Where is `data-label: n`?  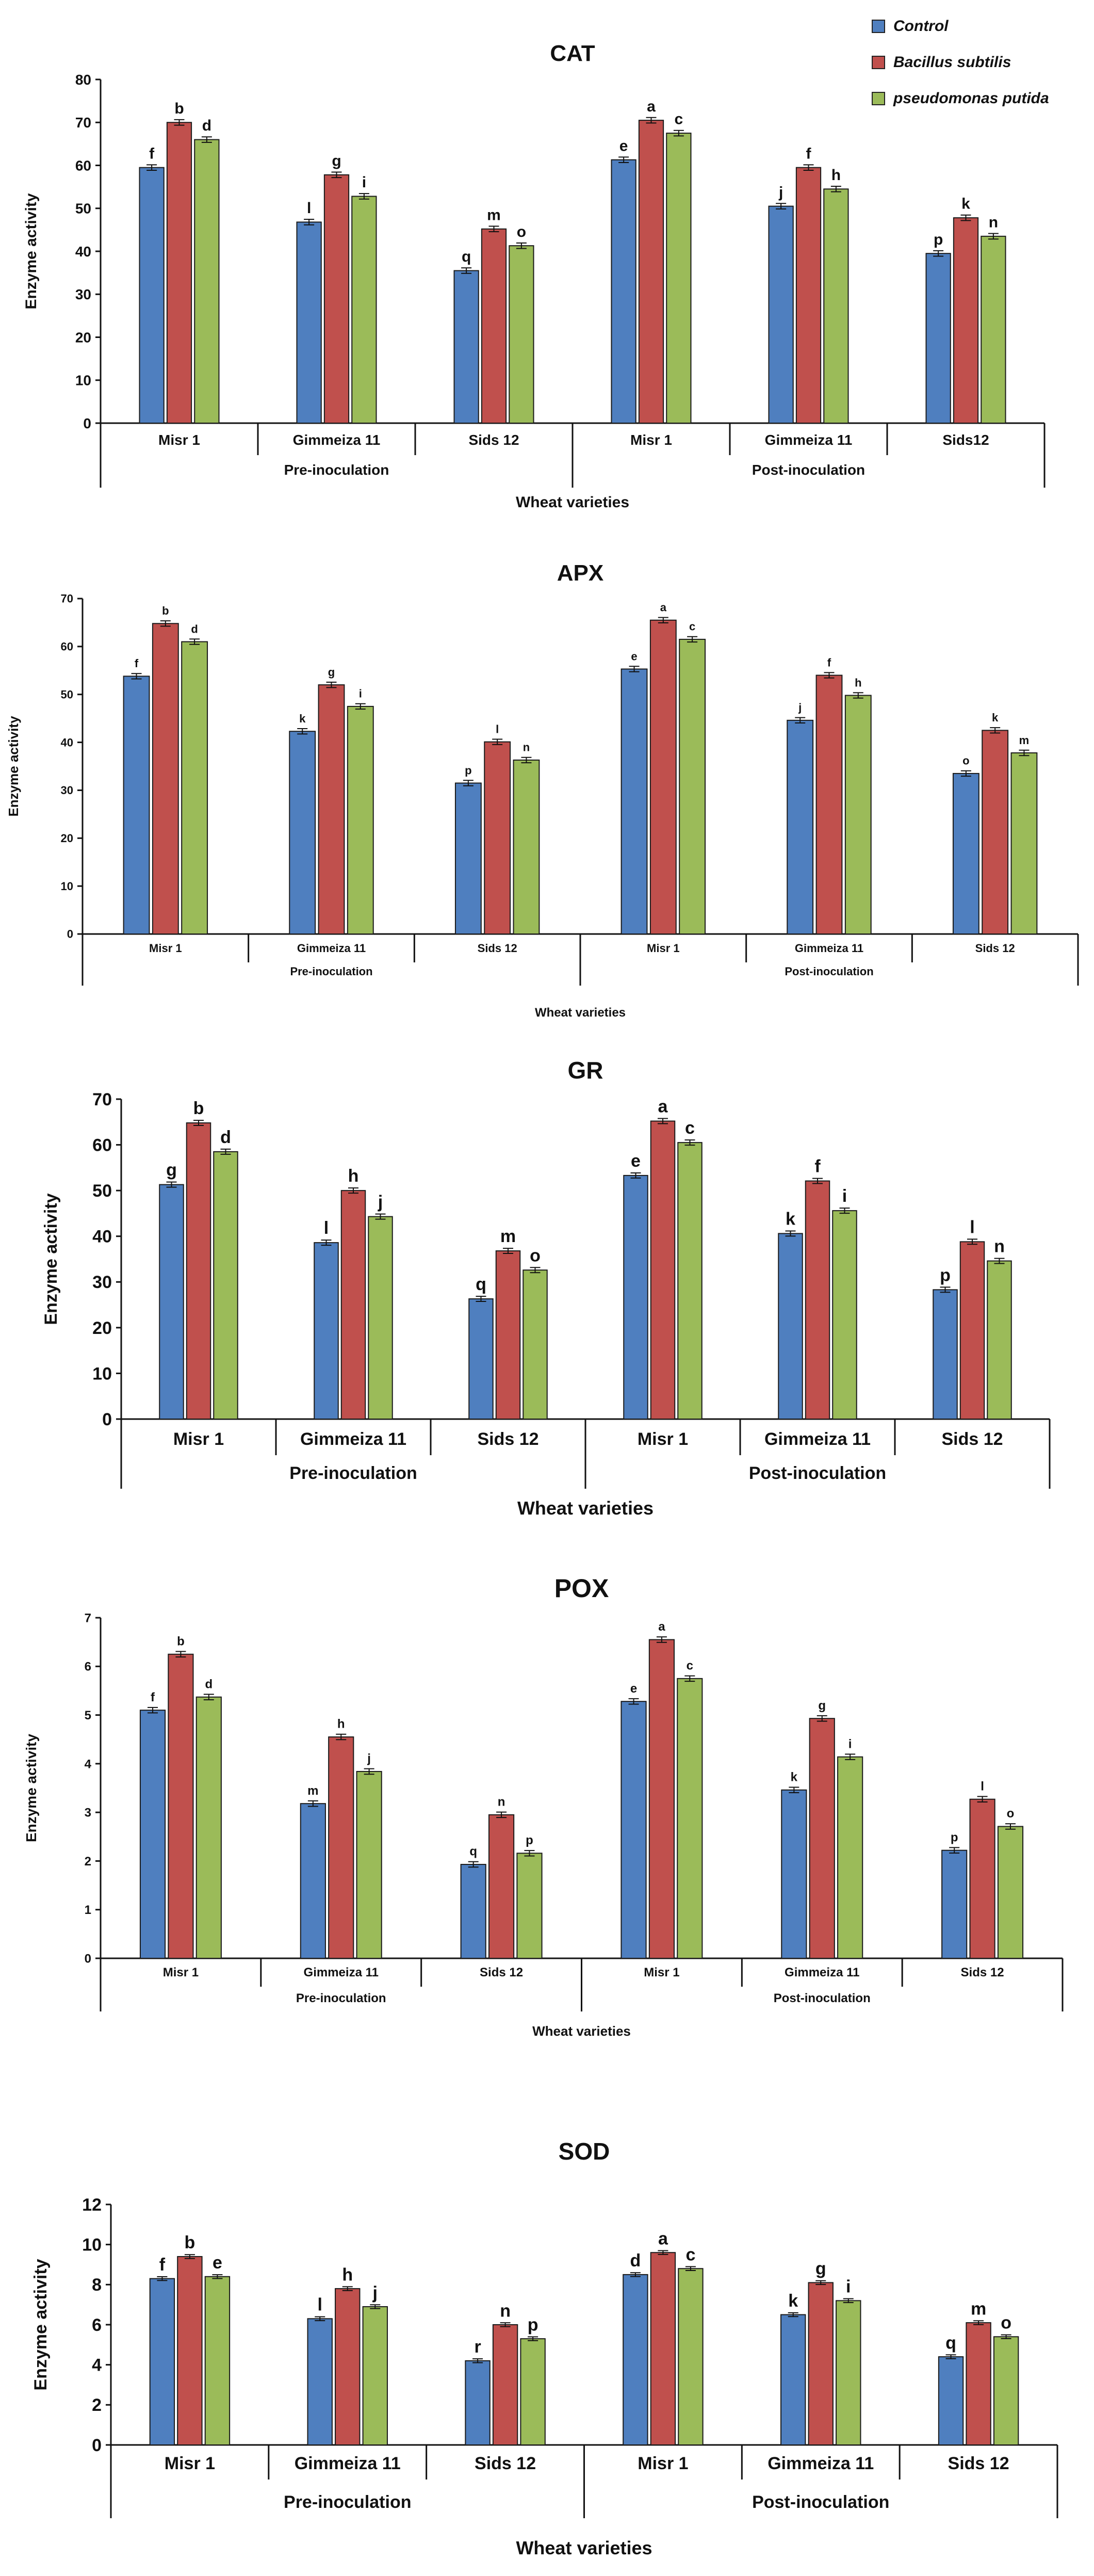 data-label: n is located at coordinates (526, 748).